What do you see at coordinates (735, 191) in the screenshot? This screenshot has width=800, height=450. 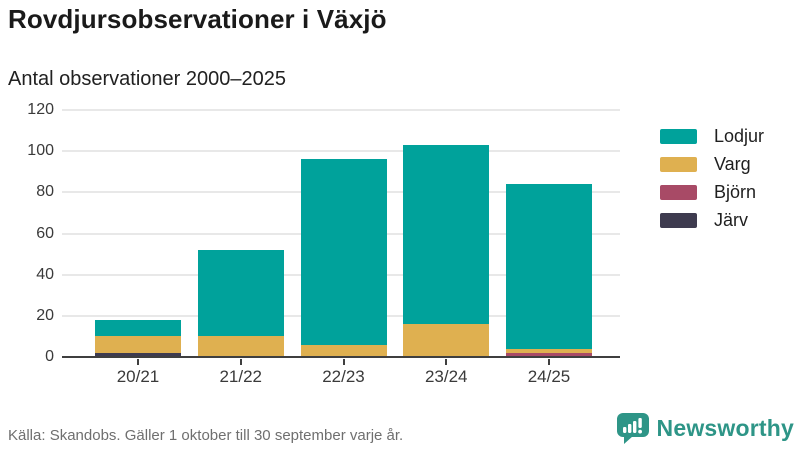 I see `legend-label-björn: Björn` at bounding box center [735, 191].